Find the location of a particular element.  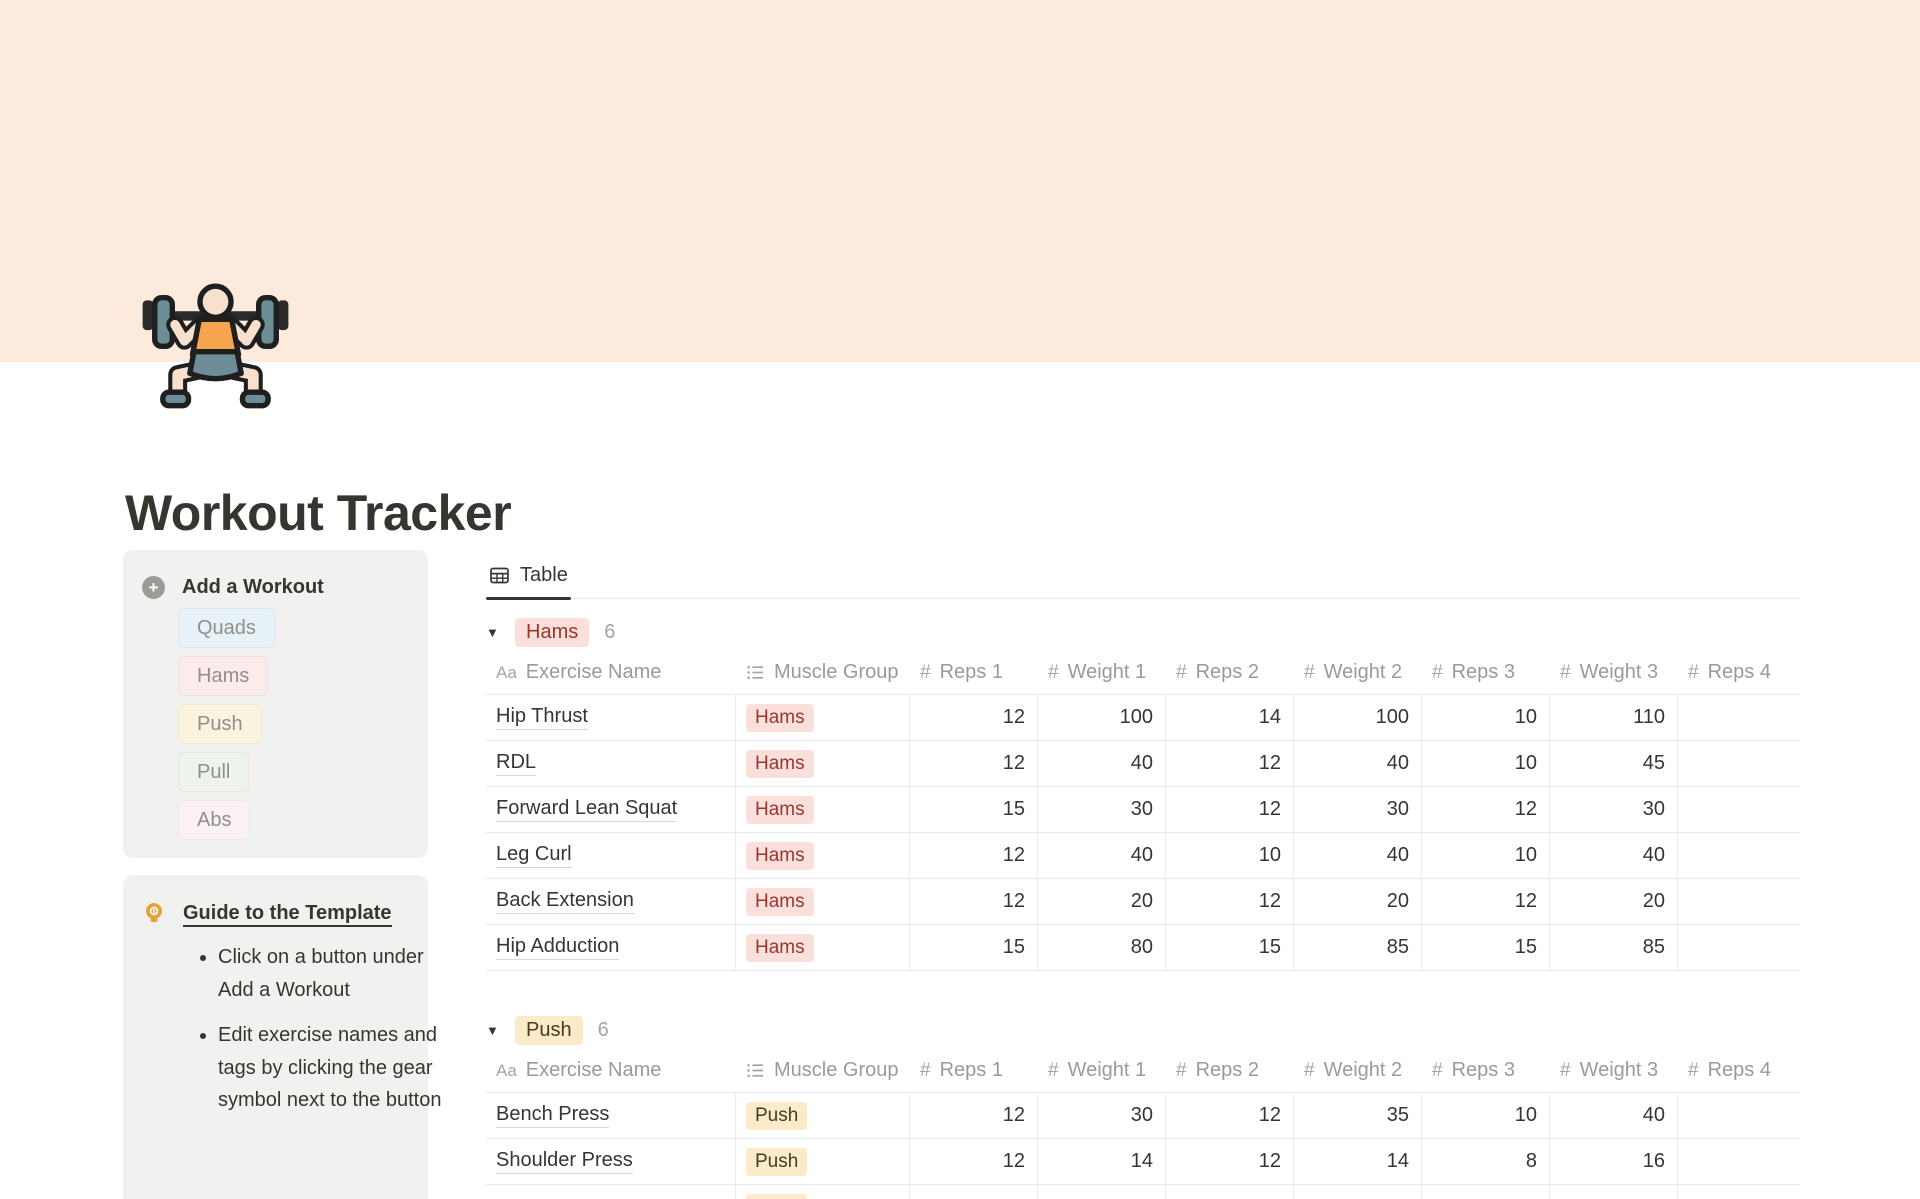

cell-reps-3: 15 is located at coordinates (1486, 947).